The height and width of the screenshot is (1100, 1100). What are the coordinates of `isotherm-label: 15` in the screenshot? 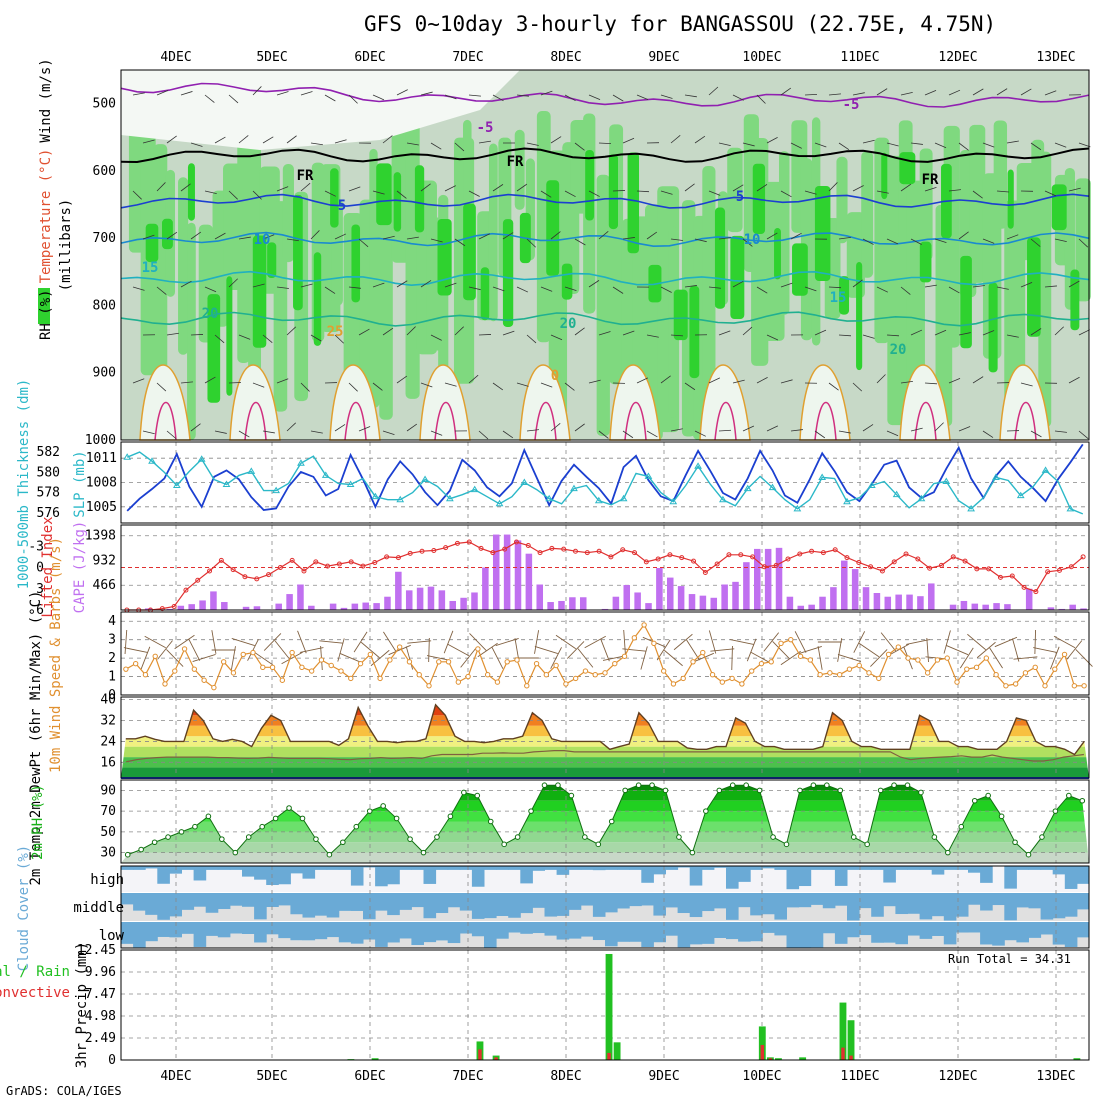 It's located at (150, 268).